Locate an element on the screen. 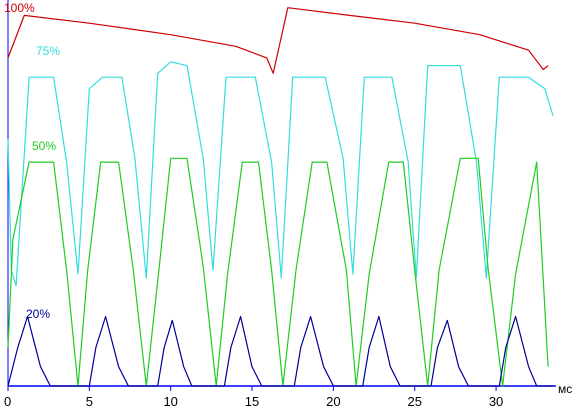 This screenshot has width=573, height=417. x-unit-label: мс is located at coordinates (565, 389).